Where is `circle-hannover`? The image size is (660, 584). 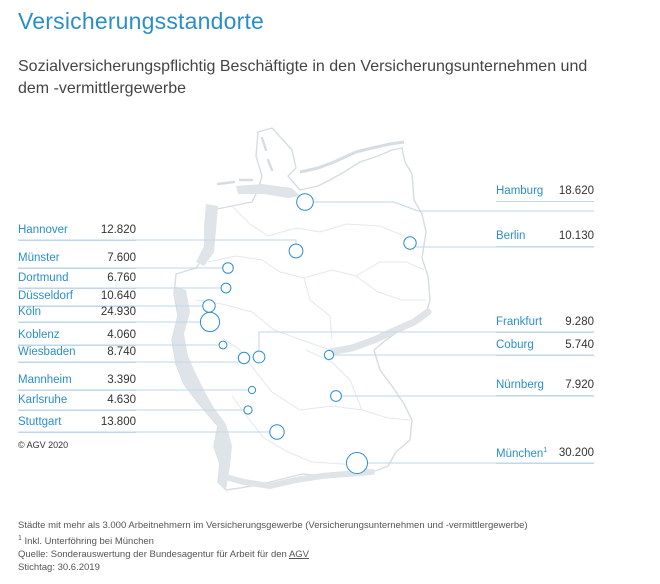 circle-hannover is located at coordinates (296, 251).